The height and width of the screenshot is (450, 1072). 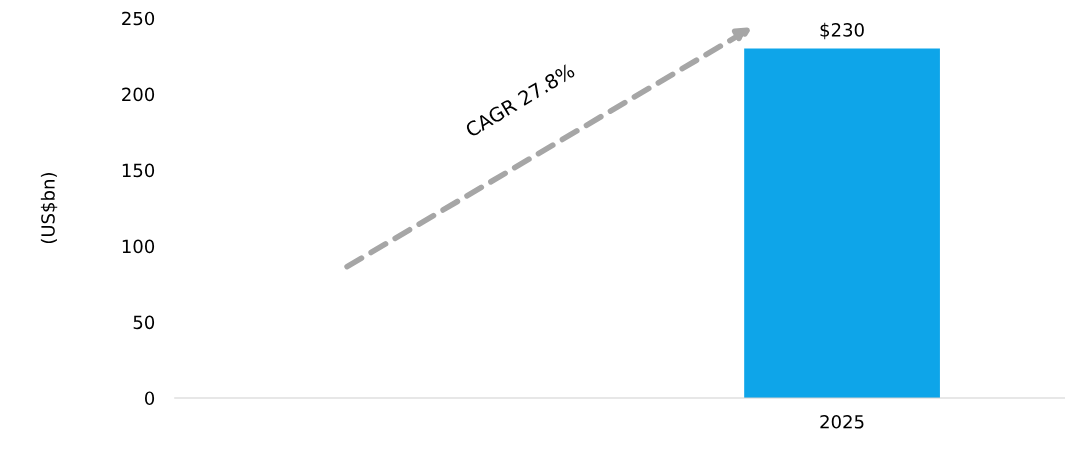 What do you see at coordinates (138, 18) in the screenshot?
I see `y-tick-label: 250` at bounding box center [138, 18].